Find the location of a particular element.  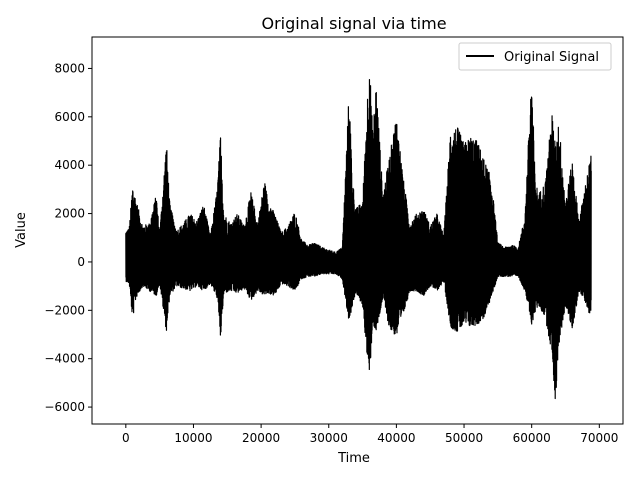

y-tick-label: 0 is located at coordinates (81, 262).